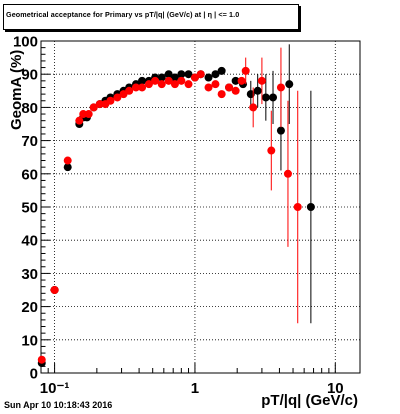 The width and height of the screenshot is (400, 414). Describe the element at coordinates (195, 388) in the screenshot. I see `x-tick-label: 1` at that location.